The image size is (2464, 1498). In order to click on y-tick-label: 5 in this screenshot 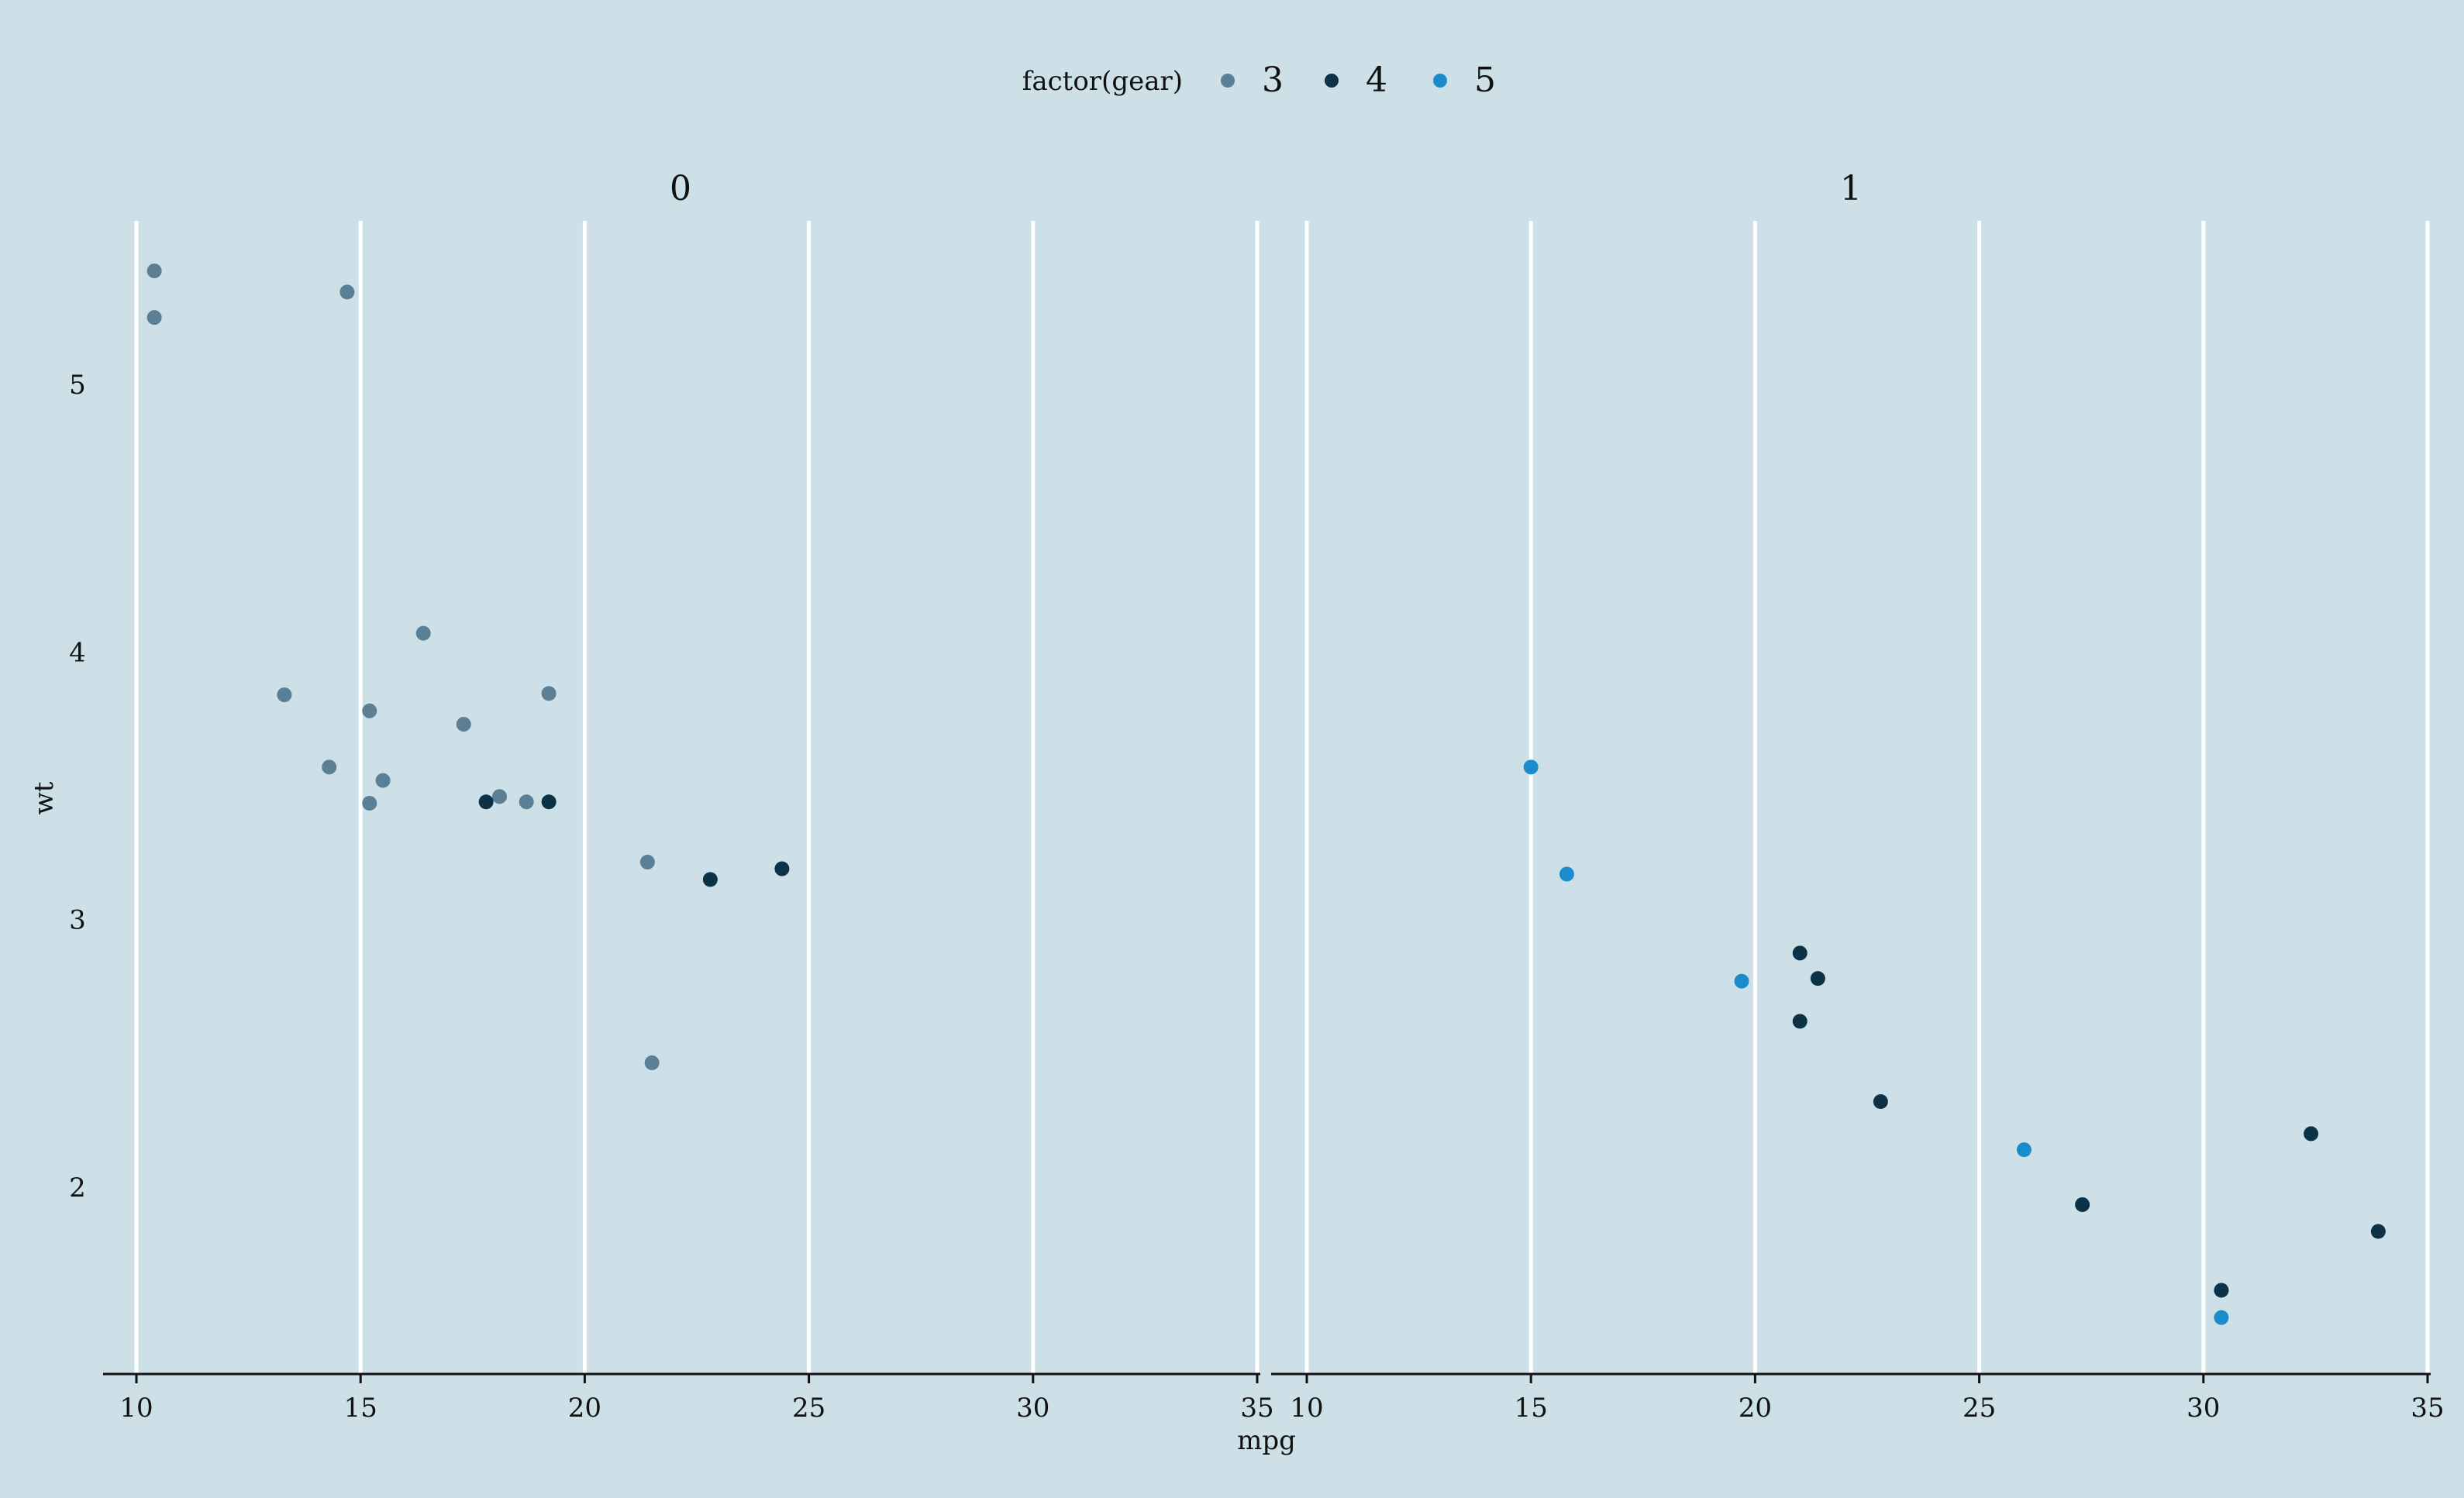, I will do `click(77, 385)`.